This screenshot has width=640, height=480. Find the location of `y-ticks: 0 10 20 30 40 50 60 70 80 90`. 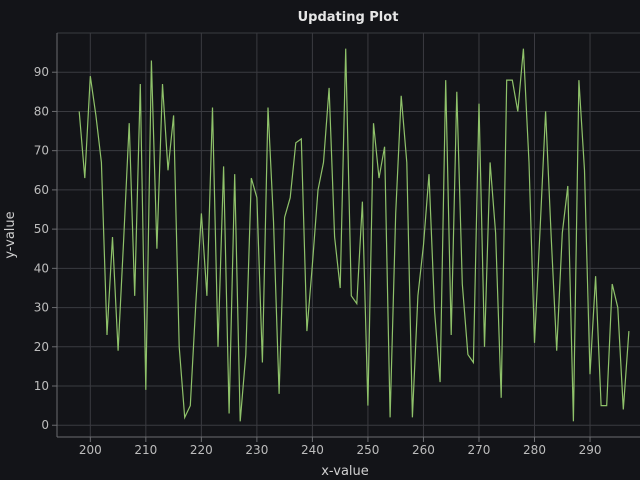

y-ticks: 0 10 20 30 40 50 60 70 80 90 is located at coordinates (45, 248).